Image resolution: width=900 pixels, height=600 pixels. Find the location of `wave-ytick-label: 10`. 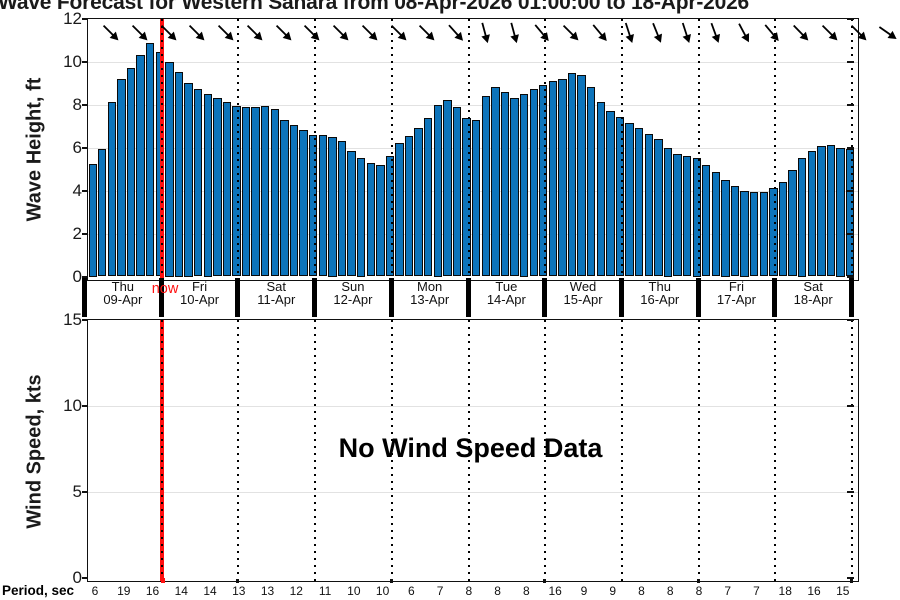

wave-ytick-label: 10 is located at coordinates (72, 61).